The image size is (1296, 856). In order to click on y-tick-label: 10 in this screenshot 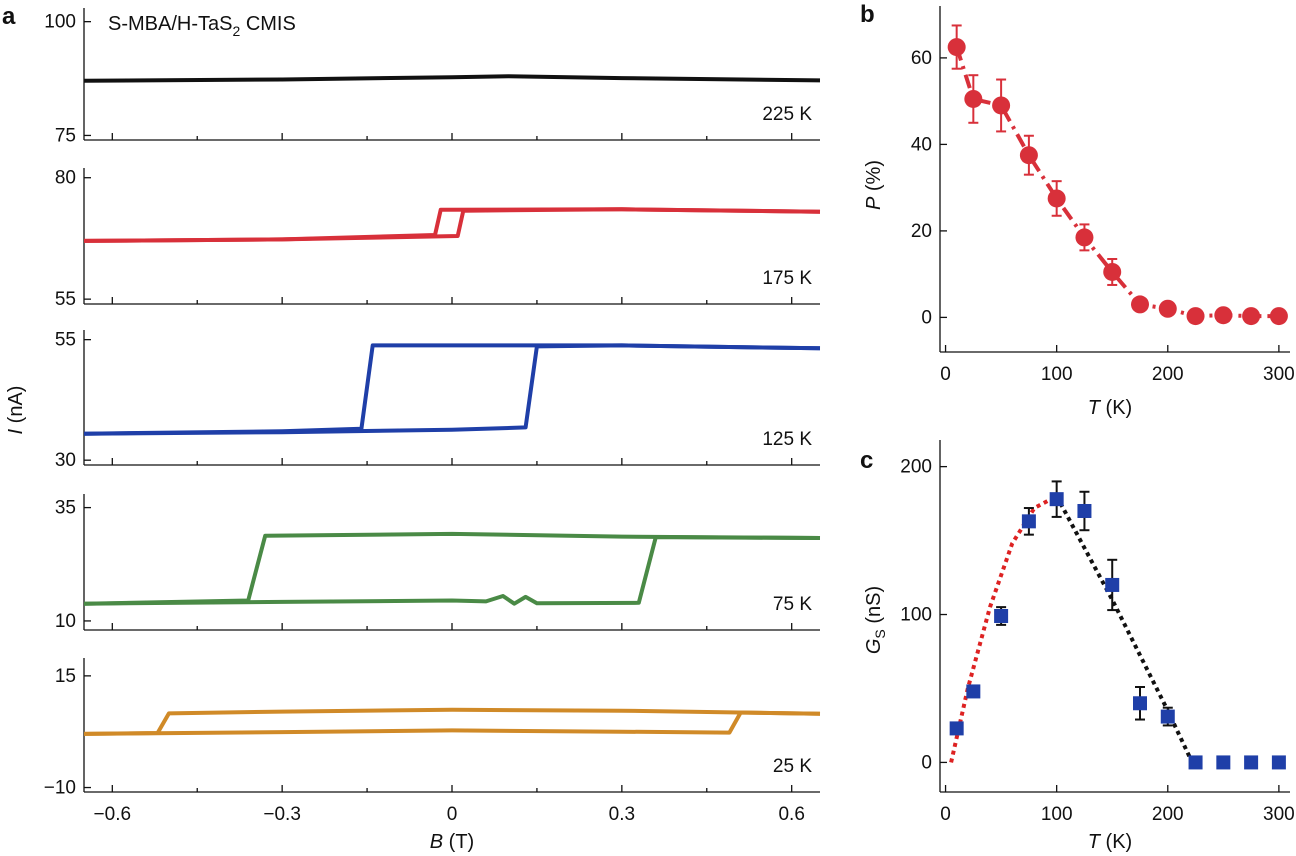, I will do `click(65, 621)`.